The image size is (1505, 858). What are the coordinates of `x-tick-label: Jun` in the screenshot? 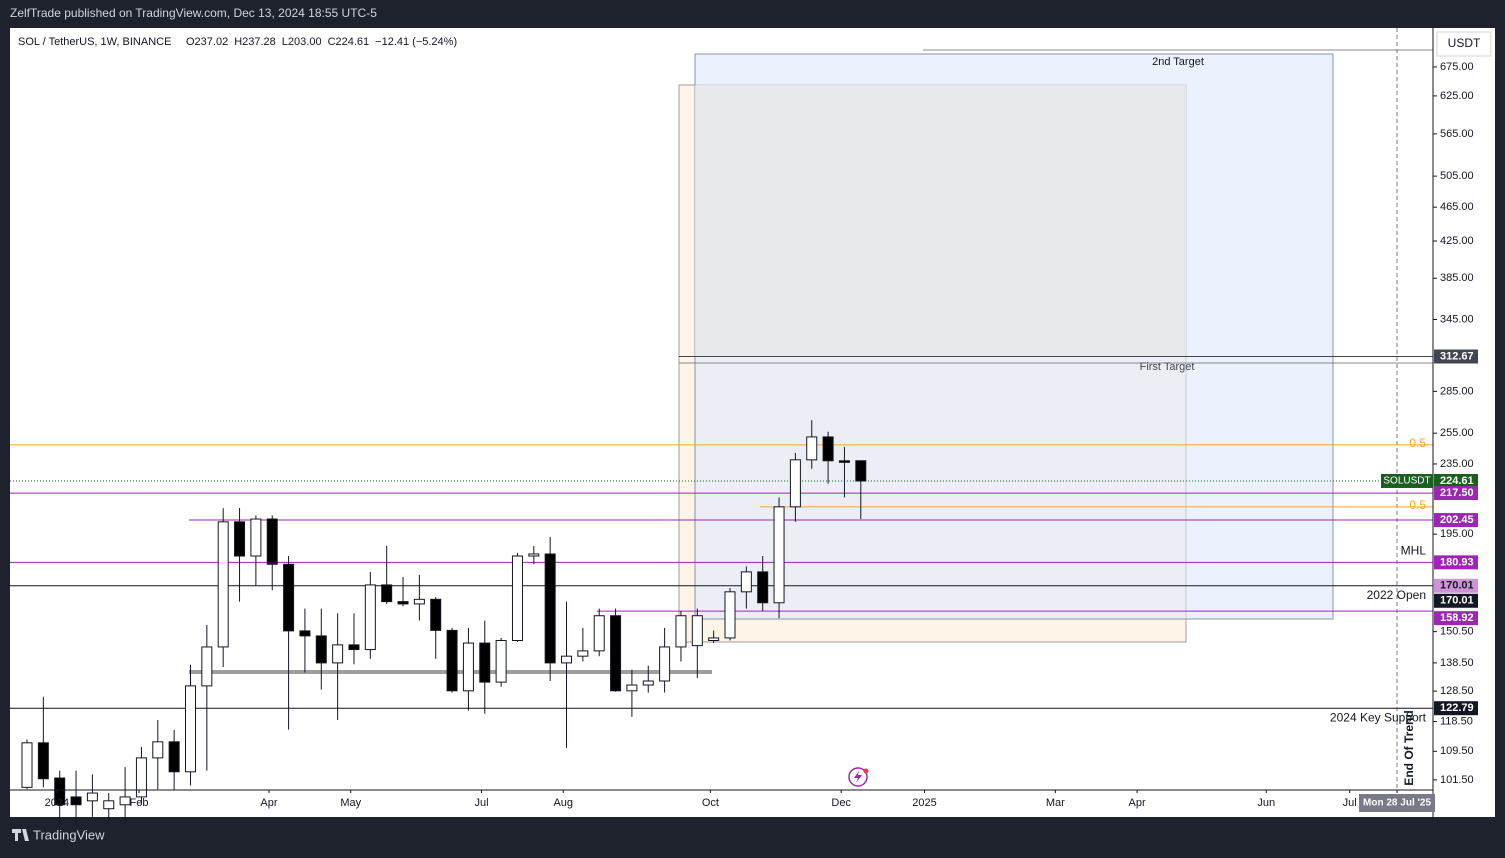 It's located at (1266, 803).